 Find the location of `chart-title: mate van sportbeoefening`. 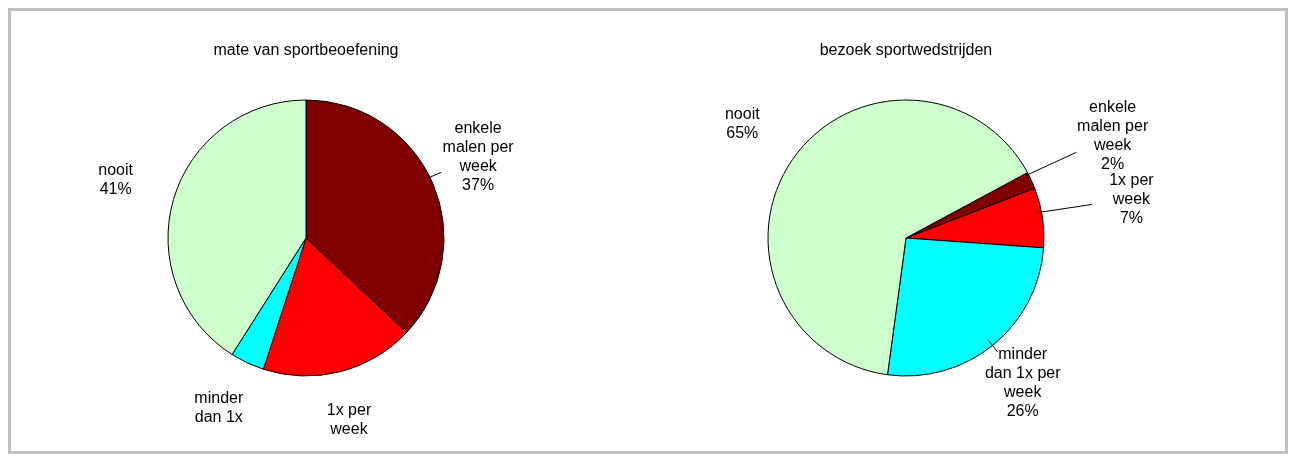

chart-title: mate van sportbeoefening is located at coordinates (306, 50).